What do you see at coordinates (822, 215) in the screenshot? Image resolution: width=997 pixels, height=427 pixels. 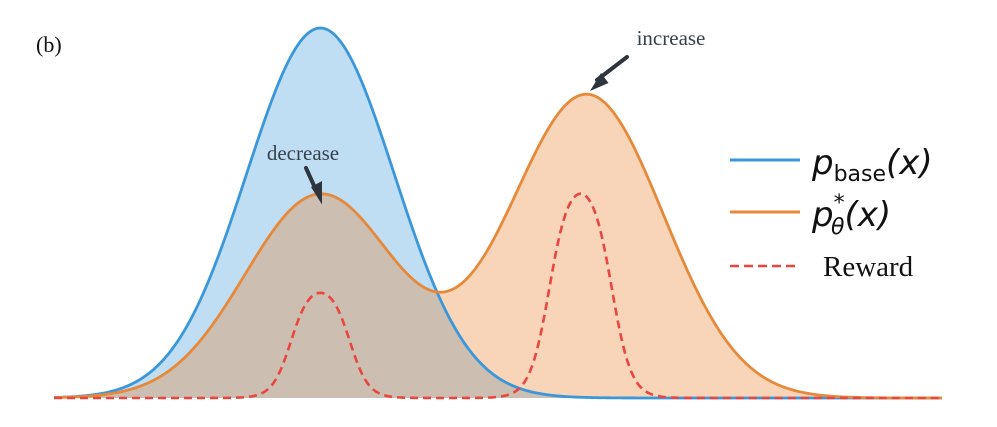 I see `legend-tuned-symbol: p` at bounding box center [822, 215].